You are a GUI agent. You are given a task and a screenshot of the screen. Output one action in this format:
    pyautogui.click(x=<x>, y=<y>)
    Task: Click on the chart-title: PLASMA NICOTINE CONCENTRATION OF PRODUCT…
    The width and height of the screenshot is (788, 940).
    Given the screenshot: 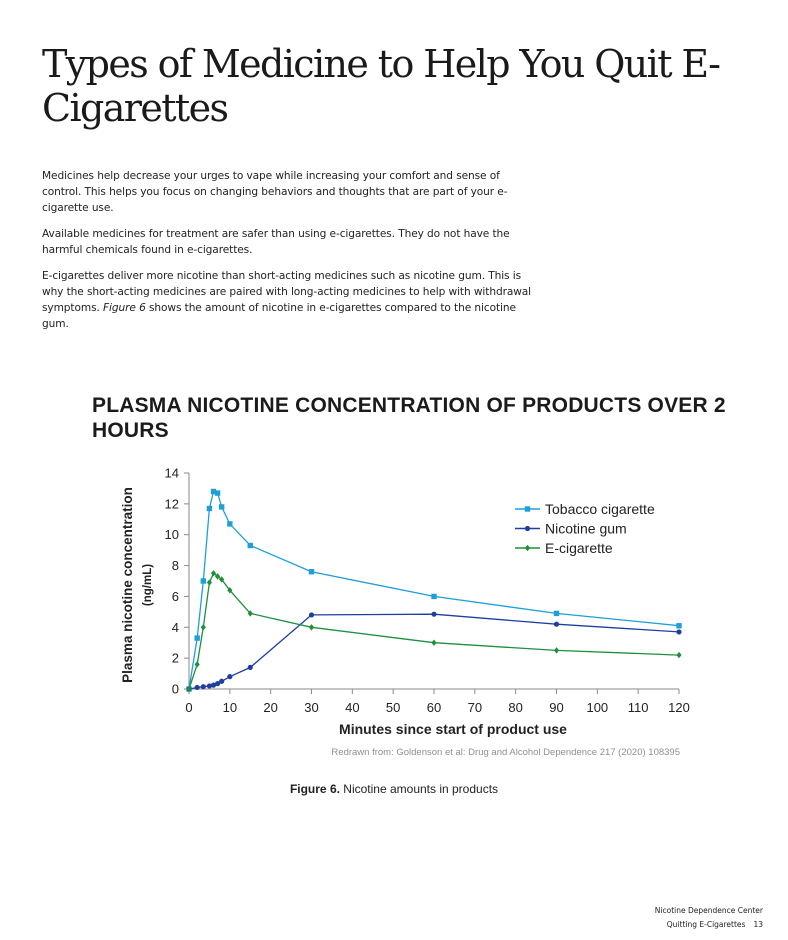 What is the action you would take?
    pyautogui.click(x=409, y=418)
    